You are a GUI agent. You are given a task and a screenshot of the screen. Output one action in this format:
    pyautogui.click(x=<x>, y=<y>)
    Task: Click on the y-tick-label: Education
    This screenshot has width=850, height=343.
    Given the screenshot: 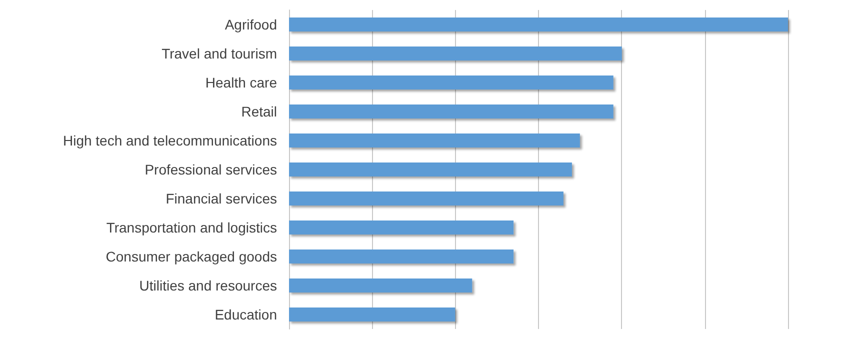 What is the action you would take?
    pyautogui.click(x=245, y=314)
    